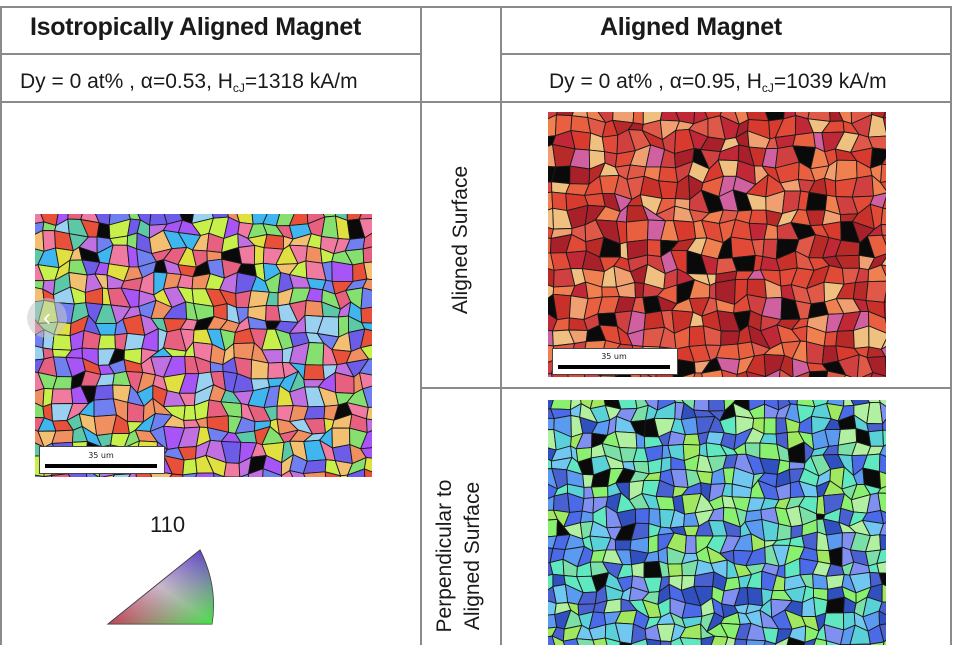 This screenshot has width=957, height=656. I want to click on isotropic-conditions-text: Dy = 0 at% , α=0.53, H, so click(126, 81).